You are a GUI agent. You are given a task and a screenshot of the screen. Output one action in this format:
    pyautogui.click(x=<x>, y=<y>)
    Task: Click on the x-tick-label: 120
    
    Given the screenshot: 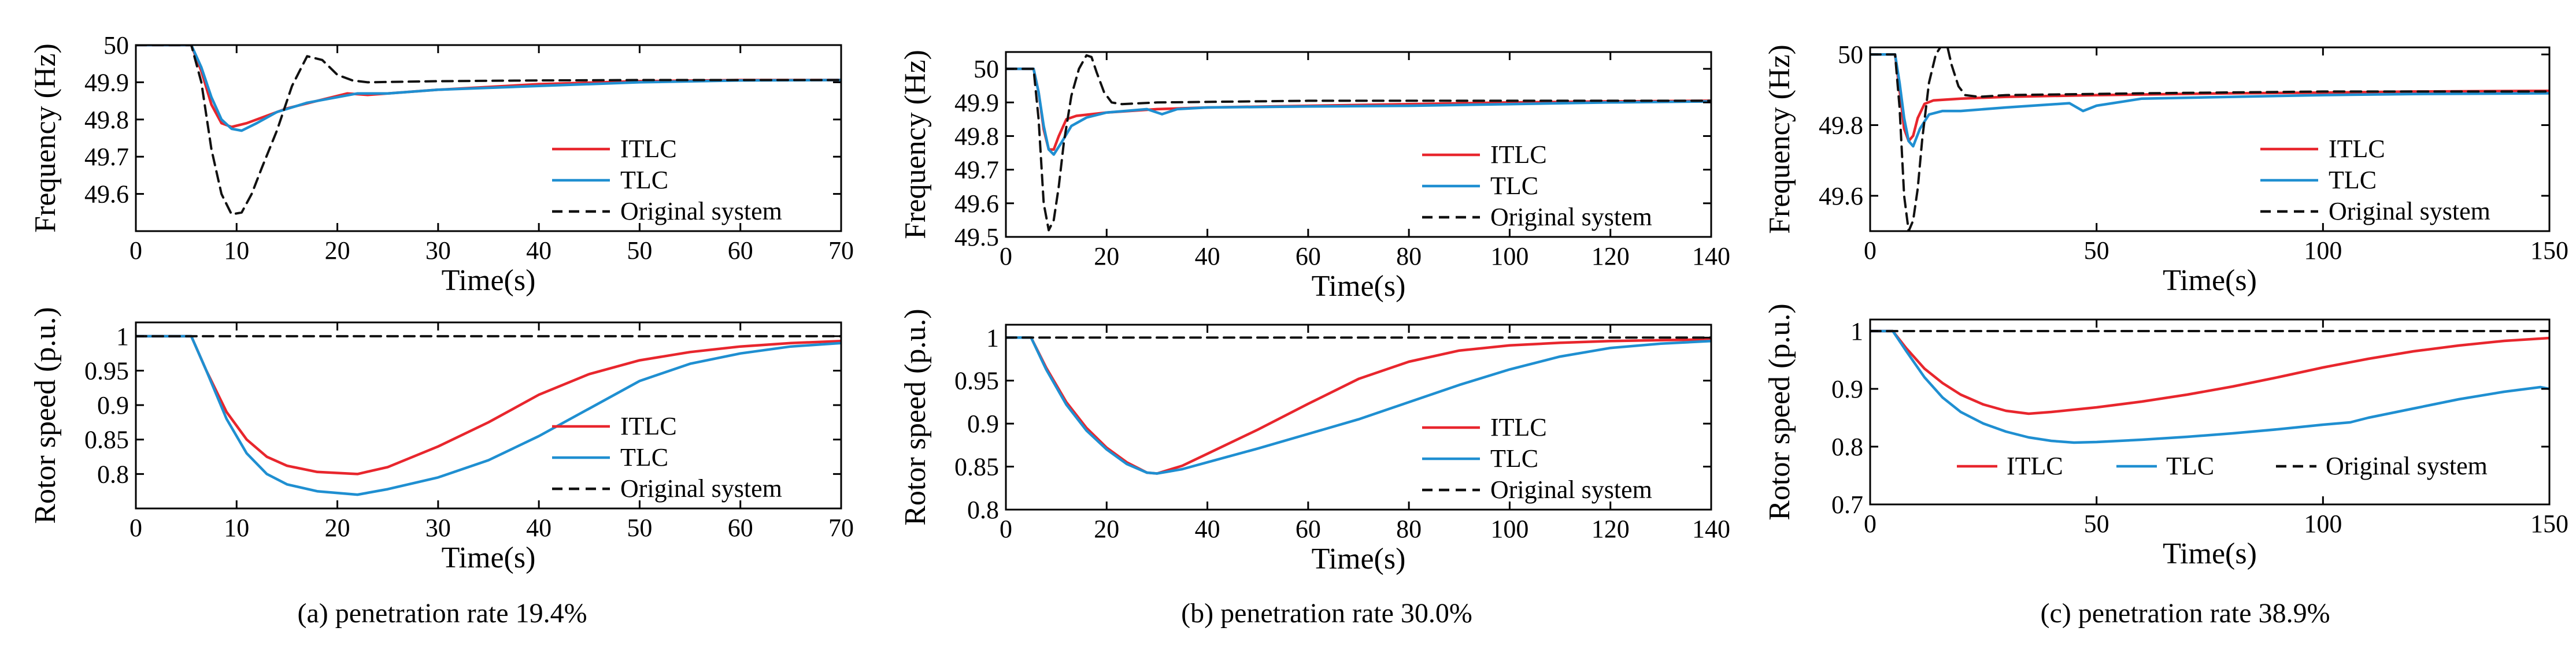 What is the action you would take?
    pyautogui.click(x=1611, y=529)
    